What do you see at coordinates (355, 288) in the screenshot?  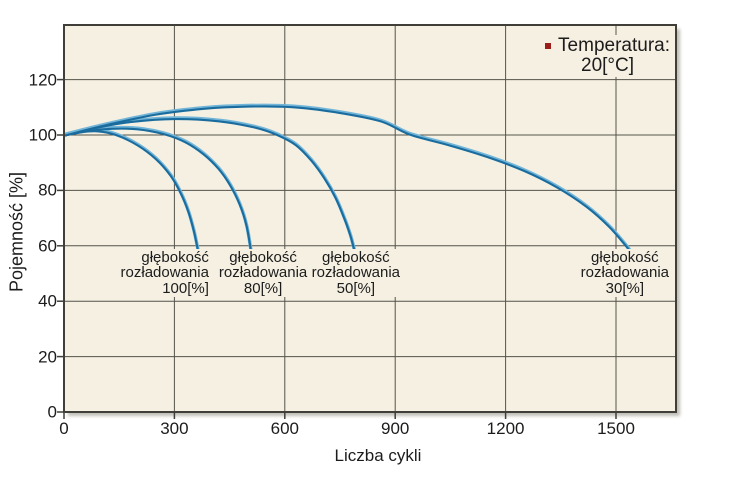 I see `annotation-line: 50[%]` at bounding box center [355, 288].